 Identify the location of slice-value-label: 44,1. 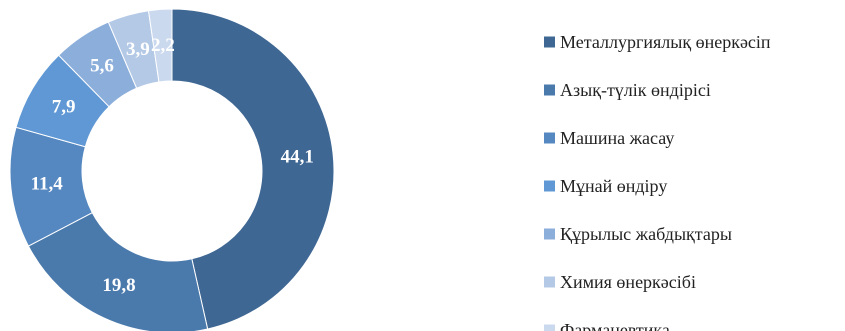
(297, 157).